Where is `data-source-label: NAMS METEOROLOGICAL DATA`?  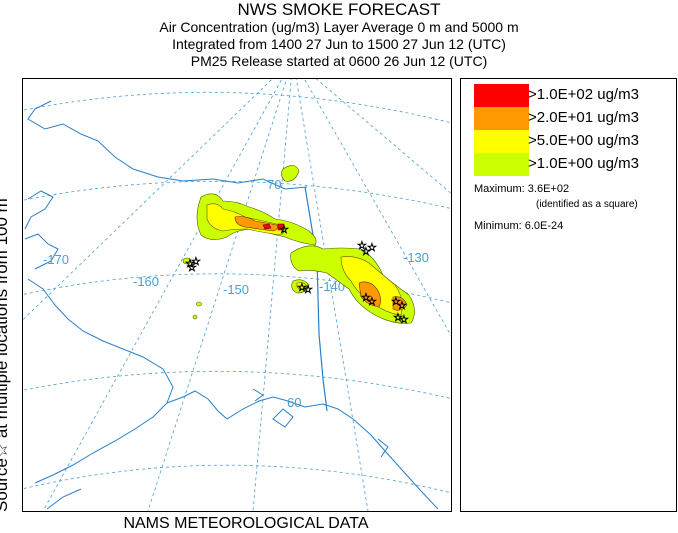 data-source-label: NAMS METEOROLOGICAL DATA is located at coordinates (246, 523).